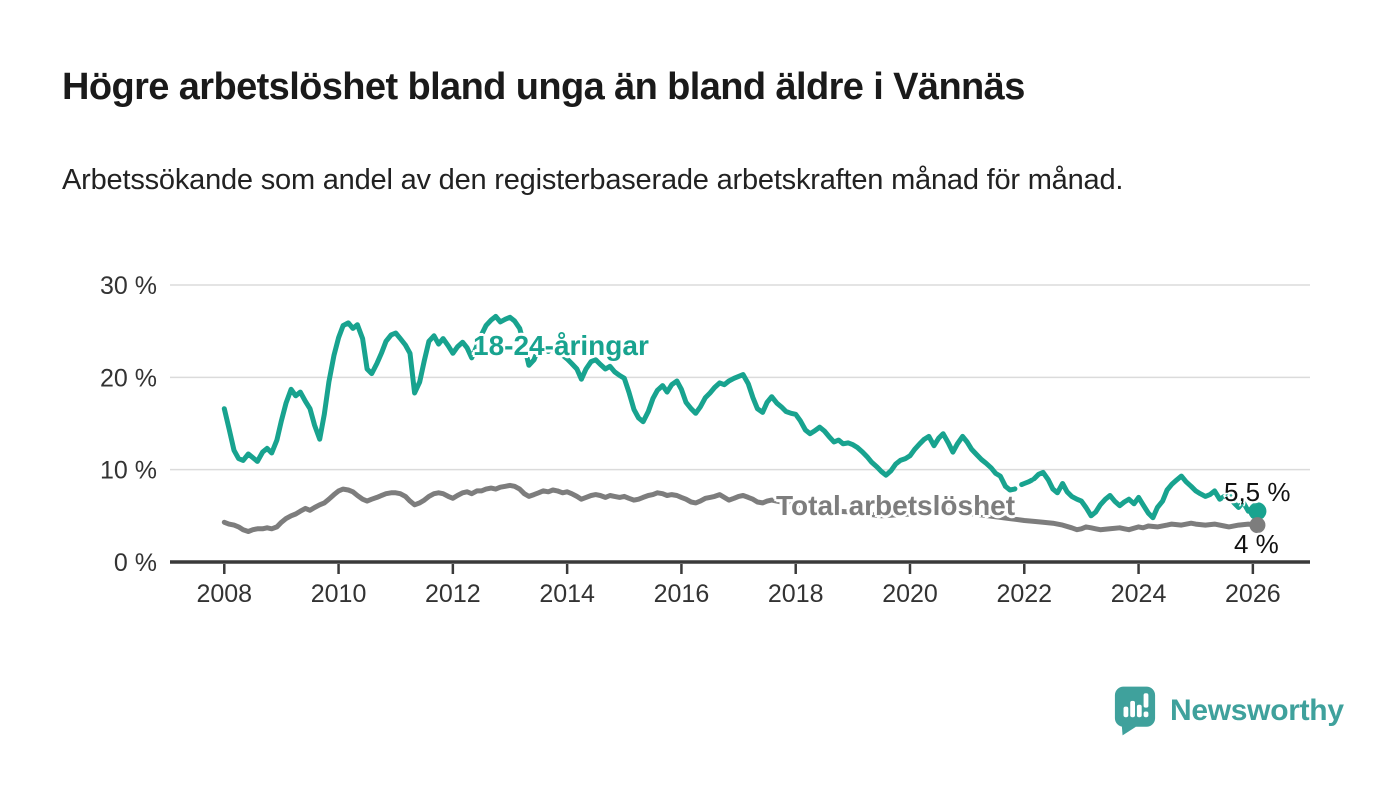 The image size is (1400, 794). I want to click on x-axis-tick-label: 2014, so click(567, 594).